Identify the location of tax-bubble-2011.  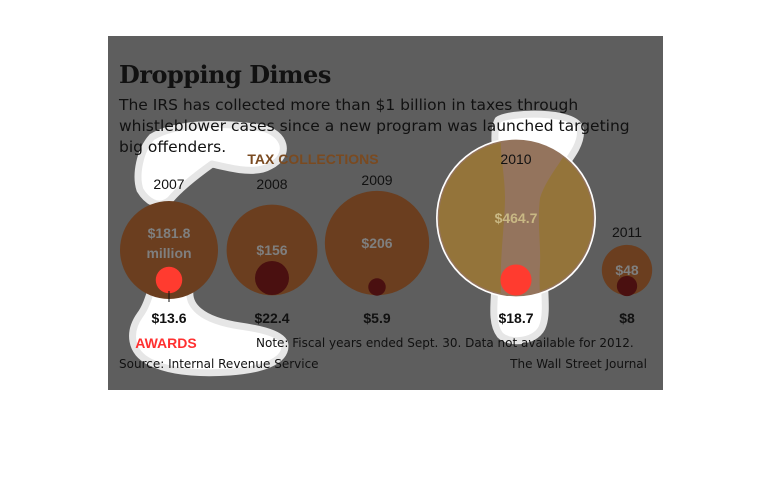
(627, 270).